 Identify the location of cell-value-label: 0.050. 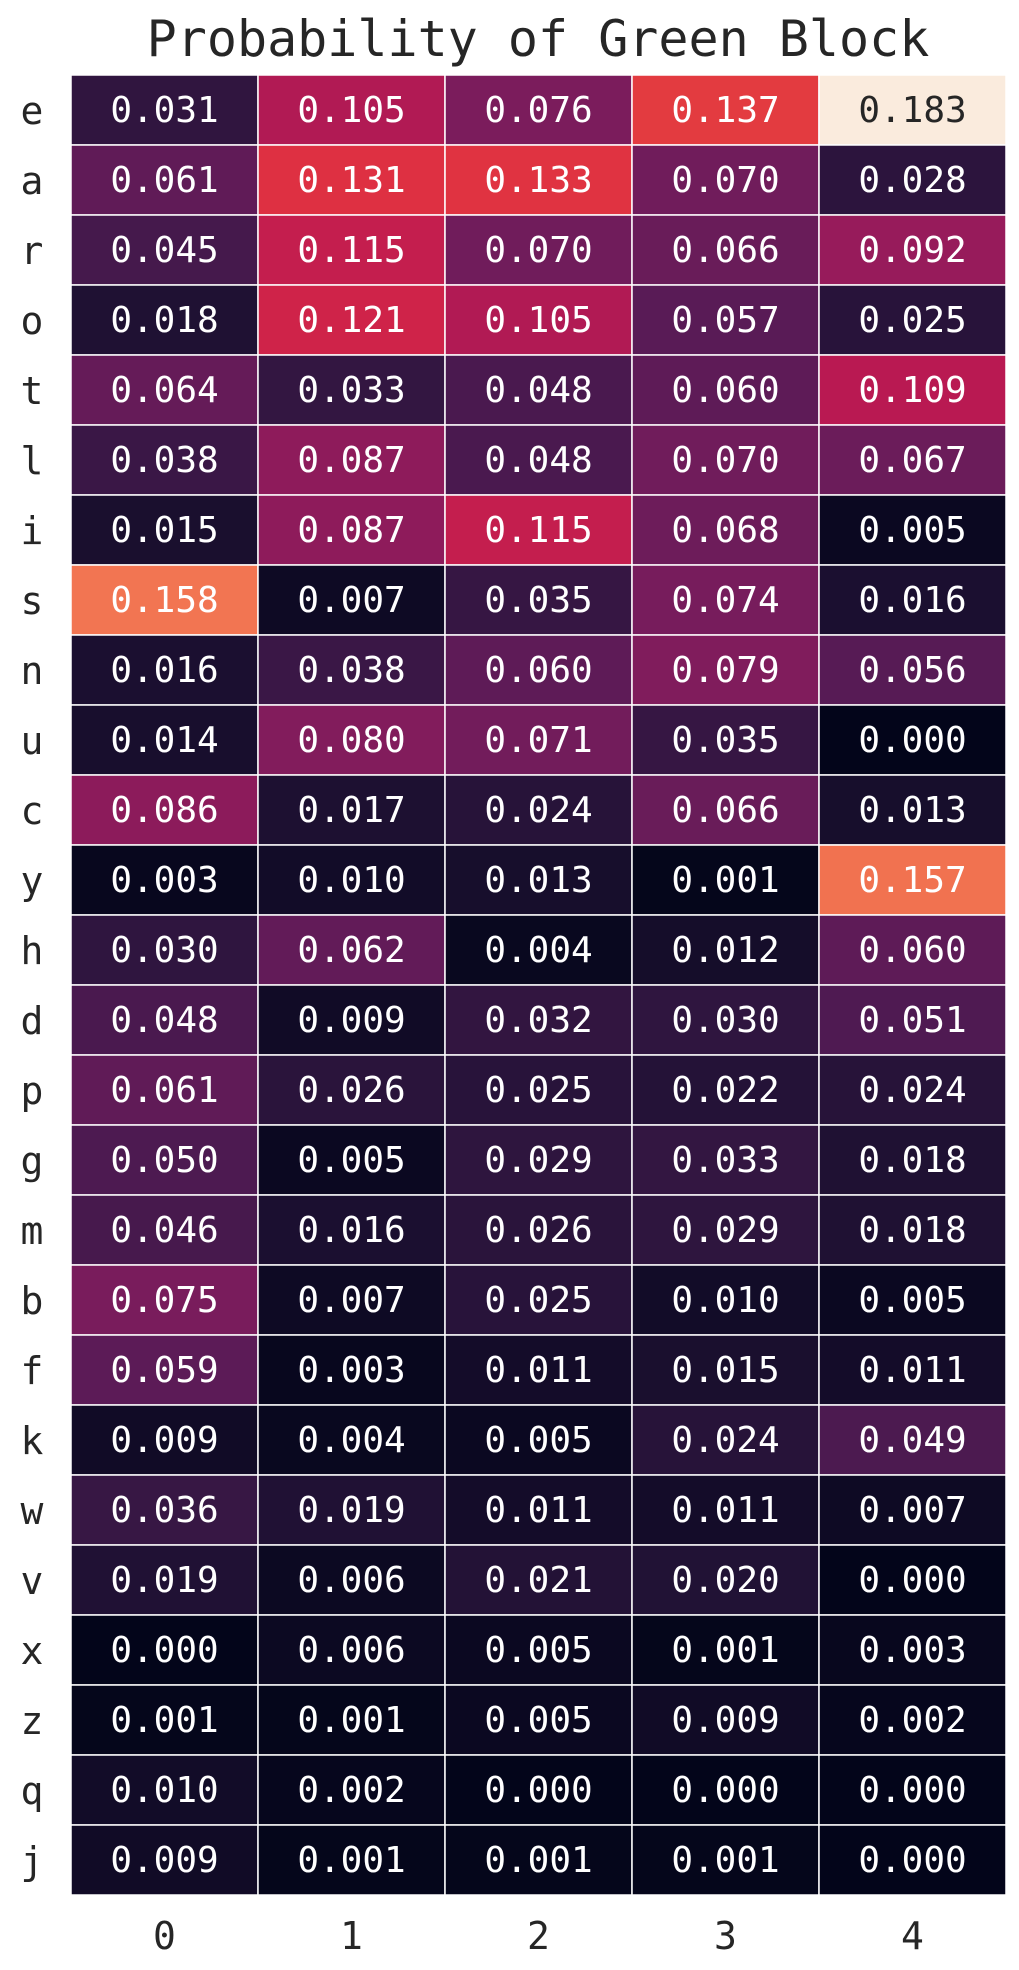
(164, 1160).